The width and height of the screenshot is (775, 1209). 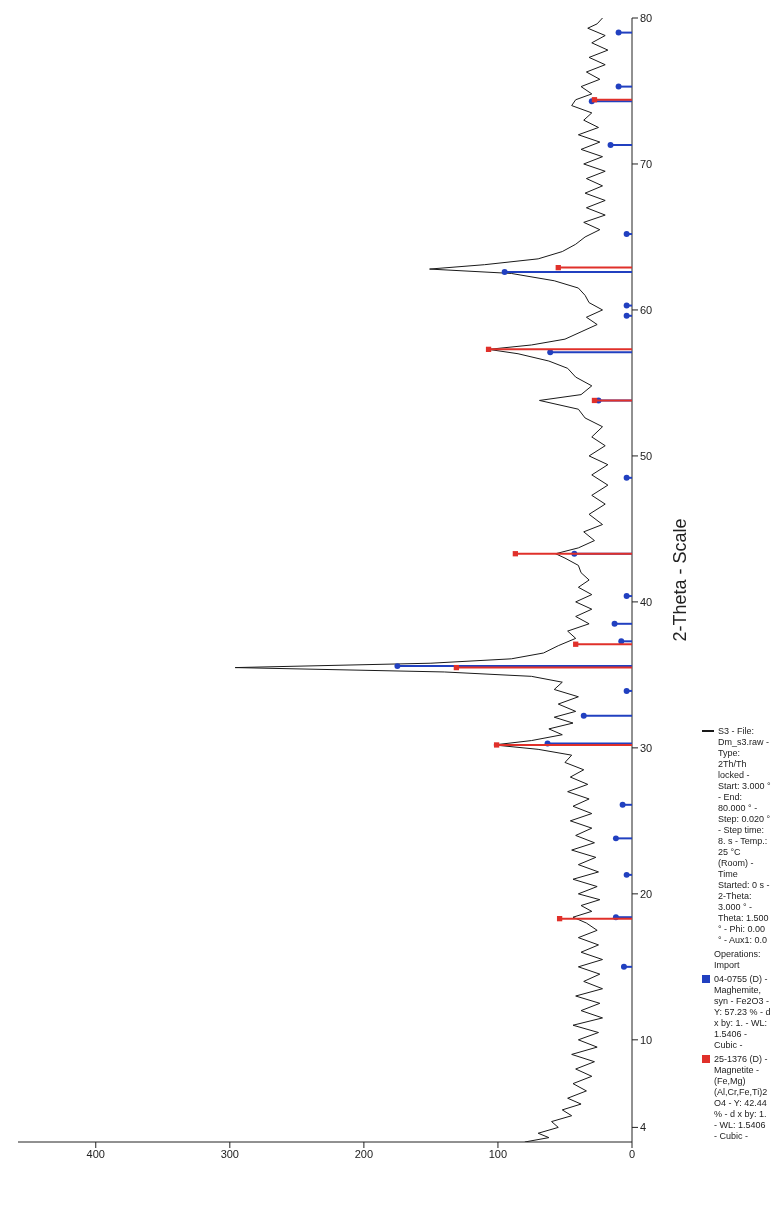 What do you see at coordinates (742, 1012) in the screenshot?
I see `legend-label: 04-0755 (D) - Maghemite, syn - Fe2O3 - Y: 57.23 % - d x by: 1. - WL: 1.5406 - Cubic -` at bounding box center [742, 1012].